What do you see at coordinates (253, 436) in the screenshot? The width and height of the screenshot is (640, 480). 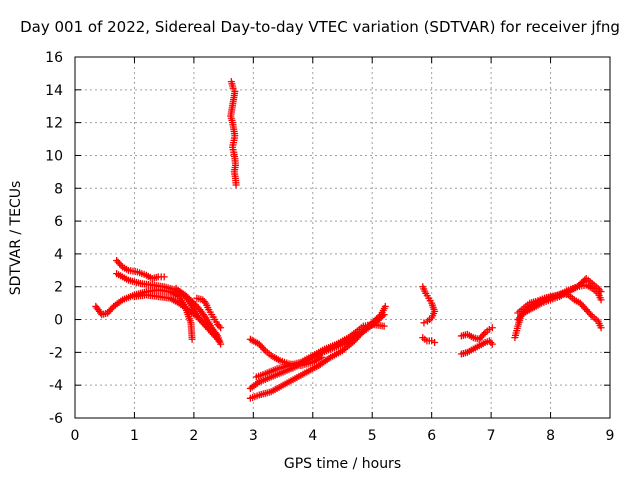 I see `x-tick-label: 3` at bounding box center [253, 436].